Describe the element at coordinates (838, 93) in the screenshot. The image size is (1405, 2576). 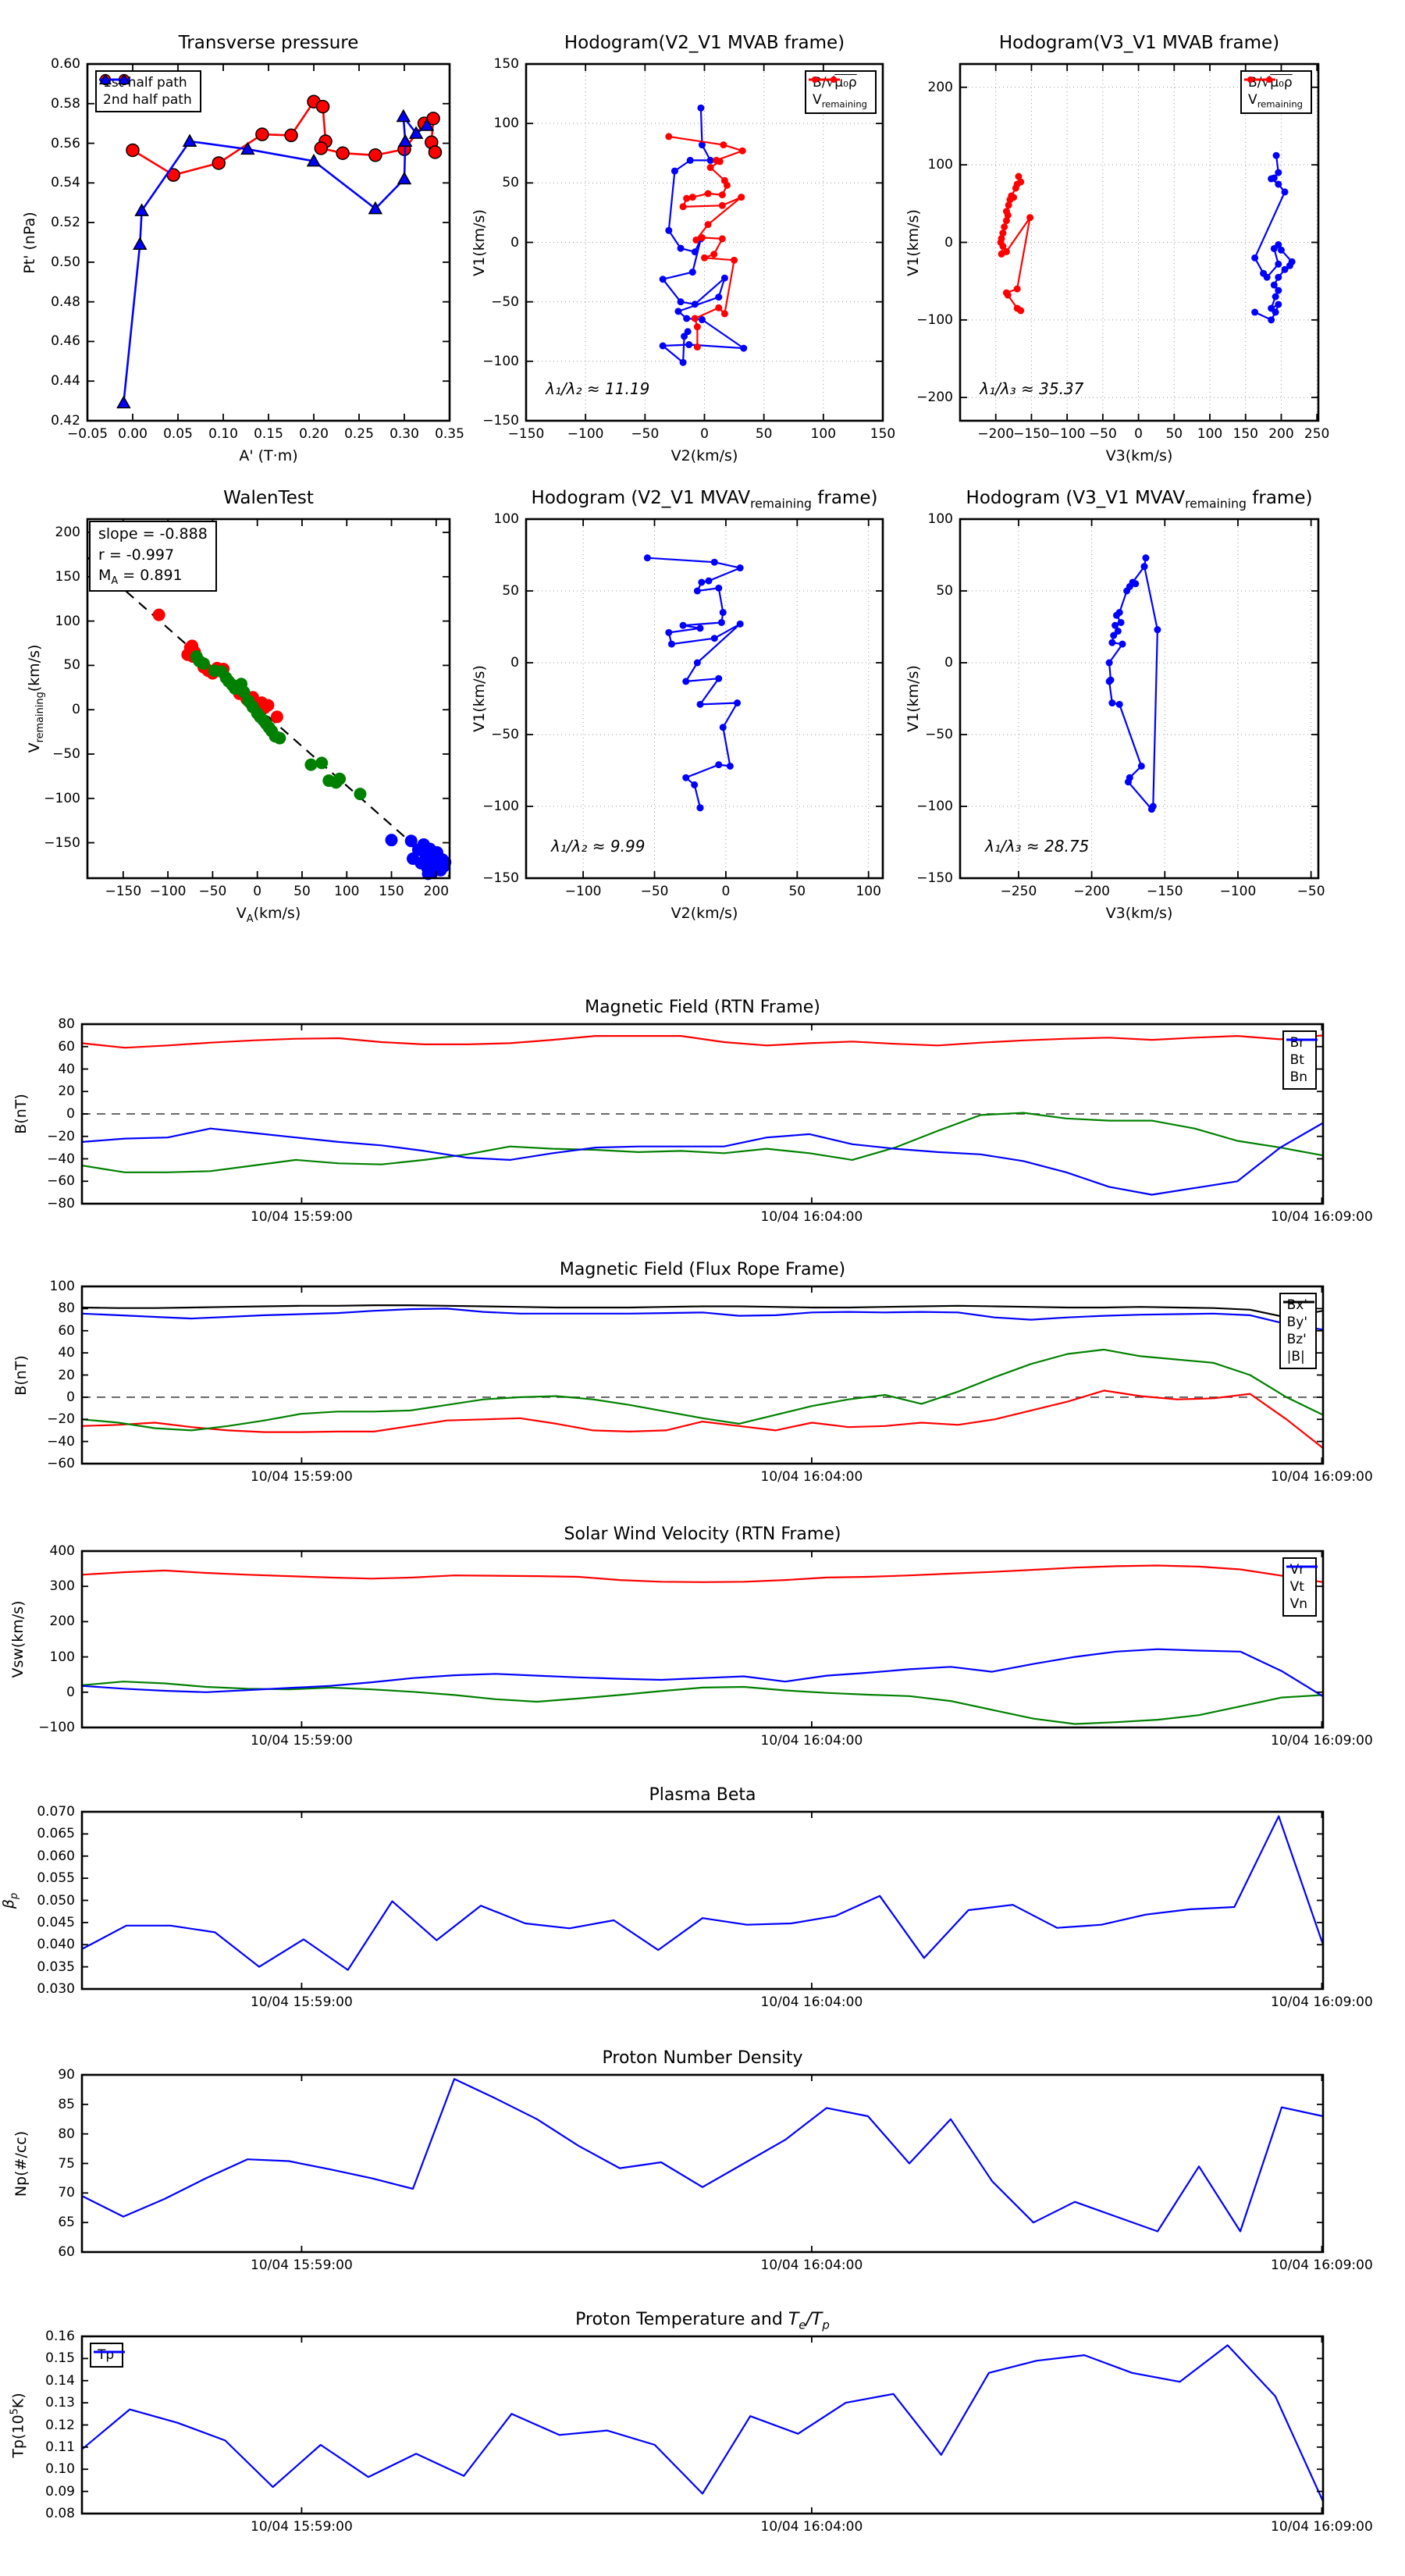
I see `legend-item: Vremaining` at that location.